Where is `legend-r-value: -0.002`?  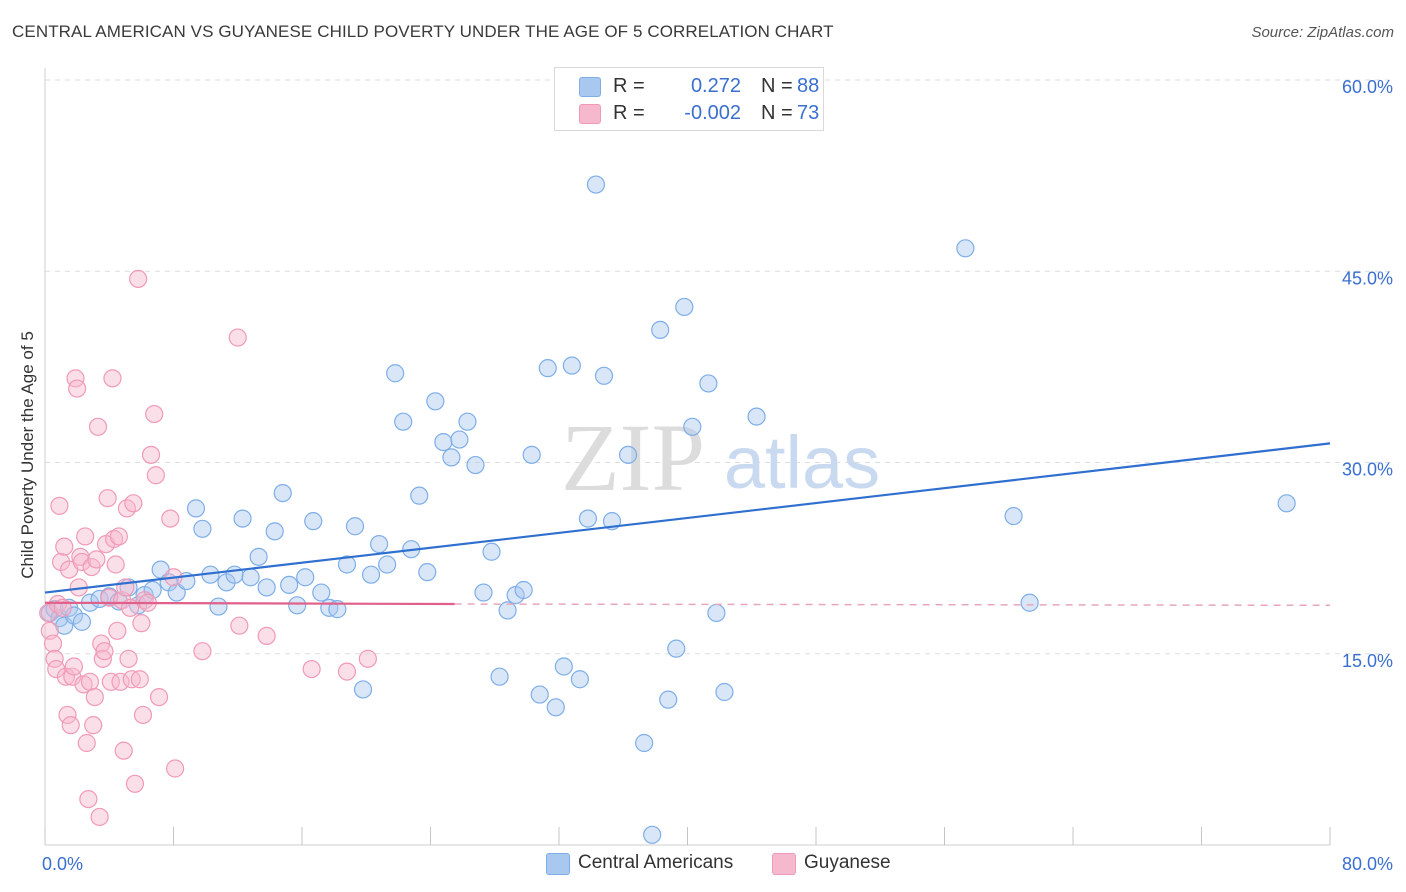 legend-r-value: -0.002 is located at coordinates (712, 113).